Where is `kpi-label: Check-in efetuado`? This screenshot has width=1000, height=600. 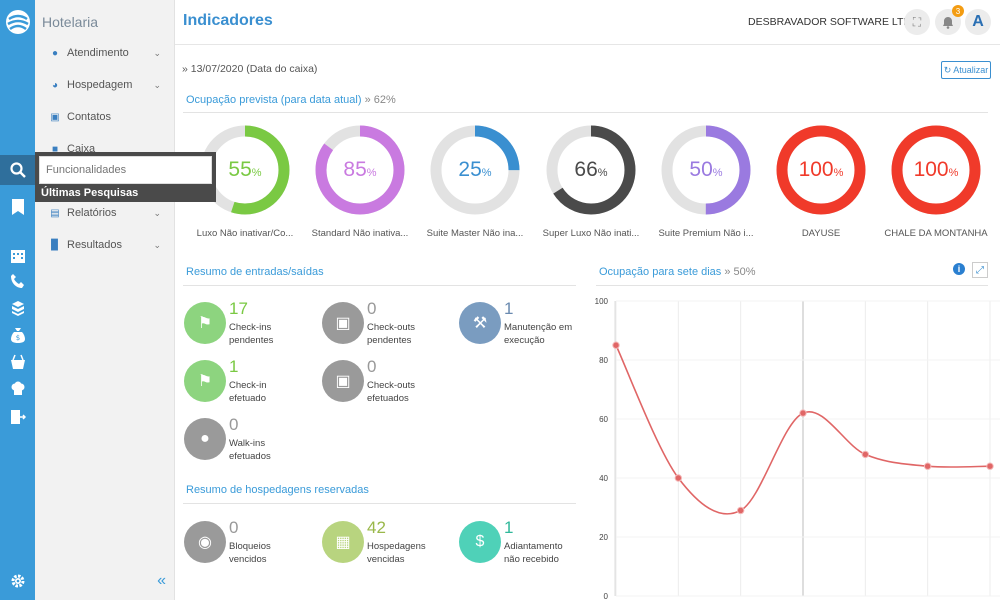
kpi-label: Check-in efetuado is located at coordinates (271, 392).